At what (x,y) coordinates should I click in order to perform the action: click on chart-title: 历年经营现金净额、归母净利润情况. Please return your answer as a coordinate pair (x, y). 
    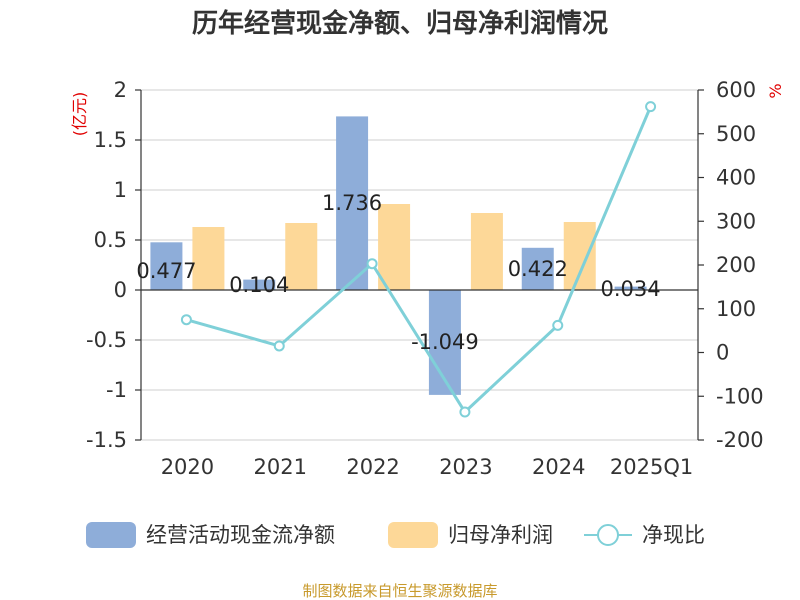
    Looking at the image, I should click on (400, 23).